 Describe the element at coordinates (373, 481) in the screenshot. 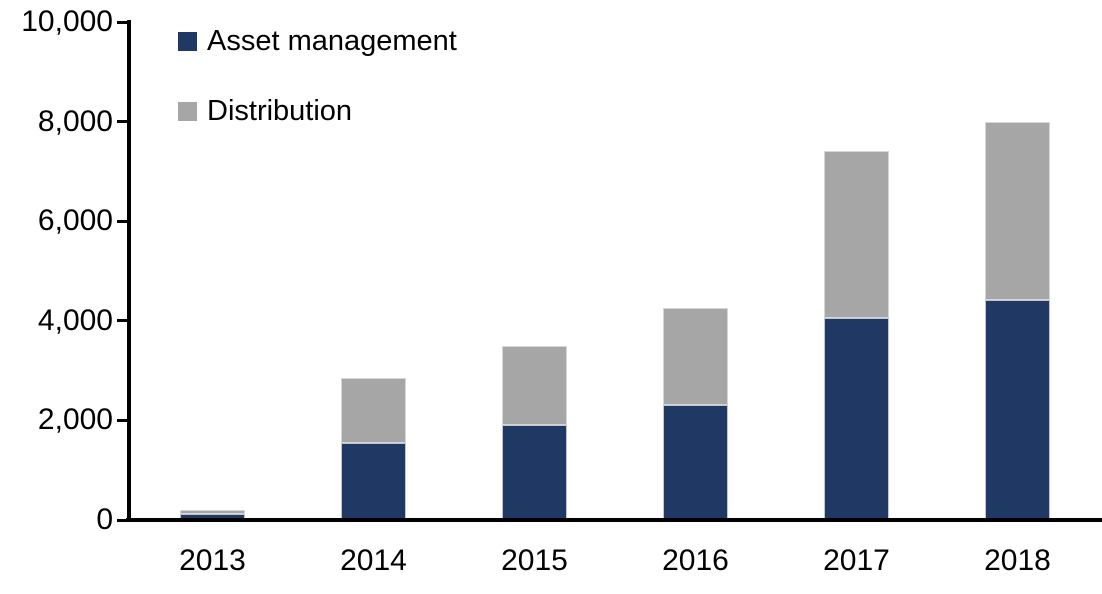

I see `bar-segment-asset-management-2014` at that location.